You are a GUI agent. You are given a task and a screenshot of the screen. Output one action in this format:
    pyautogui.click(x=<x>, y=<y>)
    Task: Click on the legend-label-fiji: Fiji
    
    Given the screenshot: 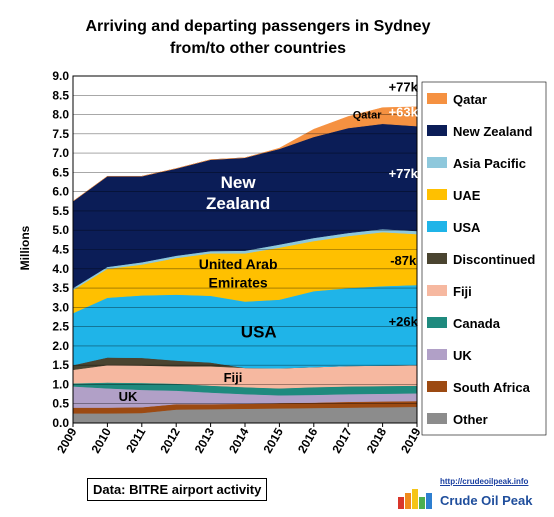 What is the action you would take?
    pyautogui.click(x=462, y=291)
    